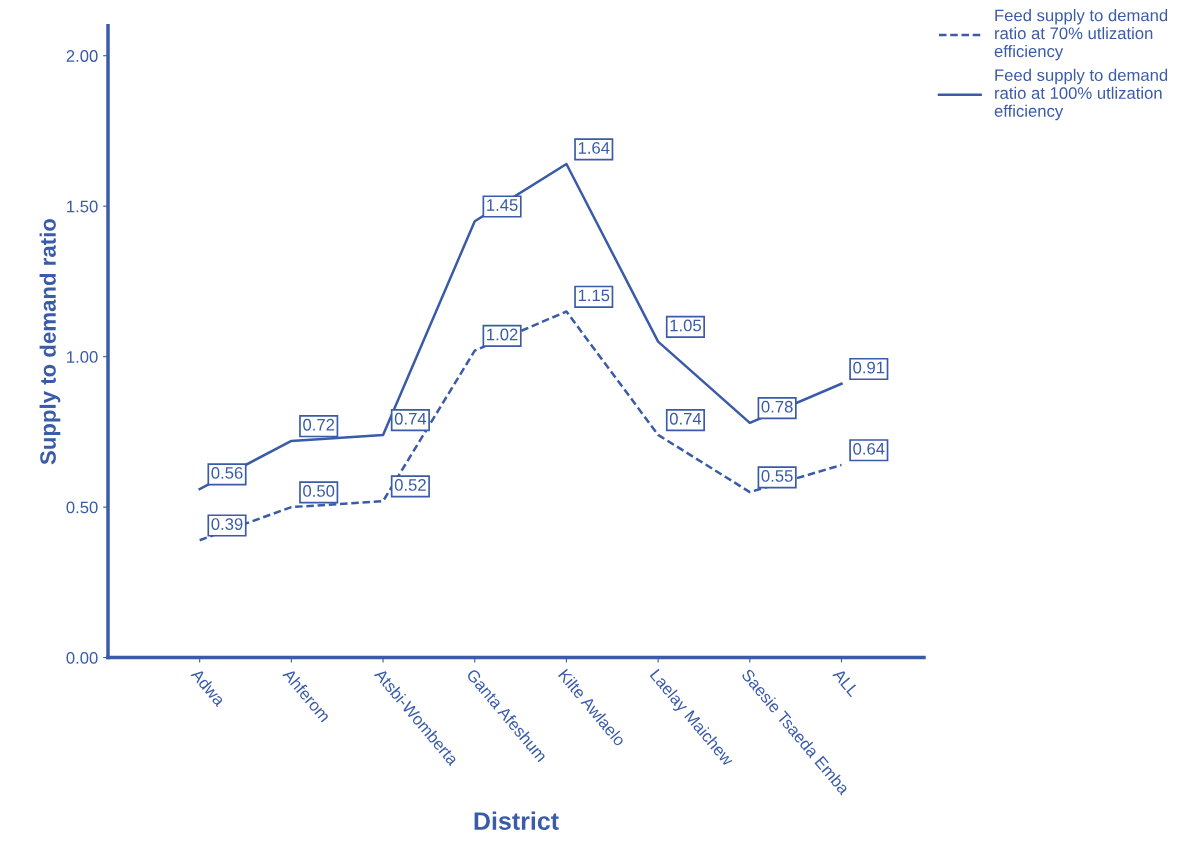  I want to click on data-label: 0.55, so click(777, 476).